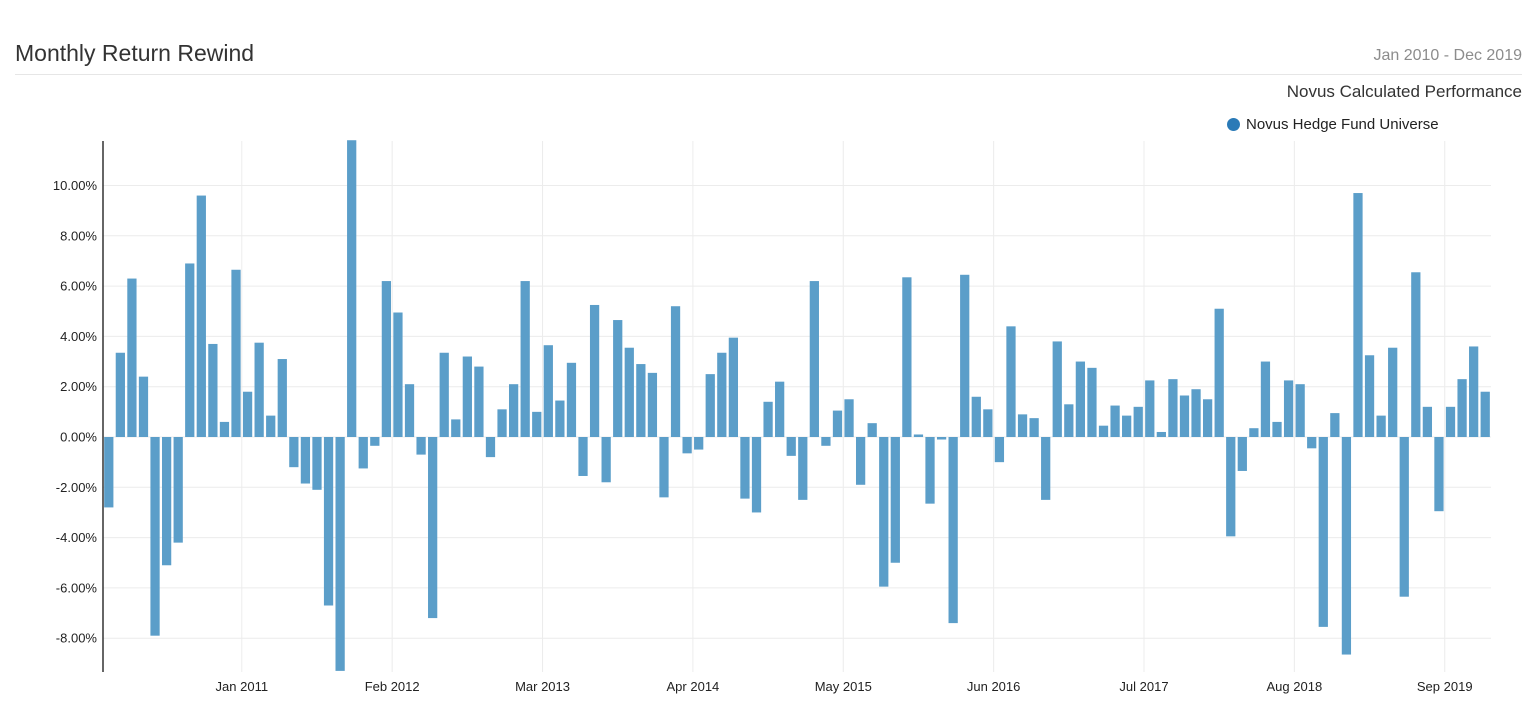 The width and height of the screenshot is (1534, 714). What do you see at coordinates (1333, 124) in the screenshot?
I see `legend-item: Novus Hedge Fund Universe` at bounding box center [1333, 124].